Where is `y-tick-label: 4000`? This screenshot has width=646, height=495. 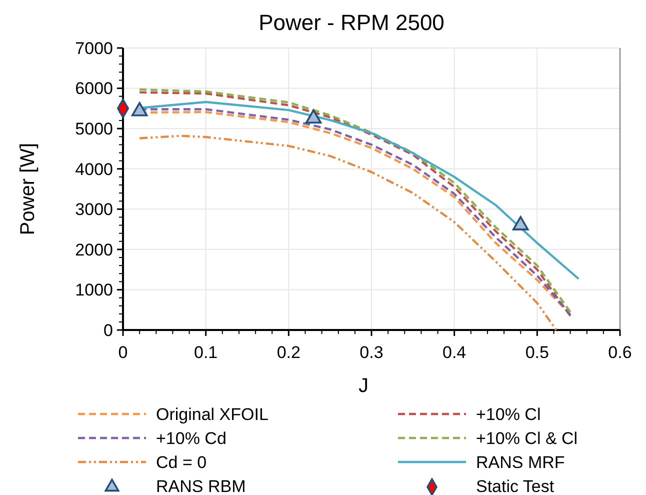 y-tick-label: 4000 is located at coordinates (94, 169).